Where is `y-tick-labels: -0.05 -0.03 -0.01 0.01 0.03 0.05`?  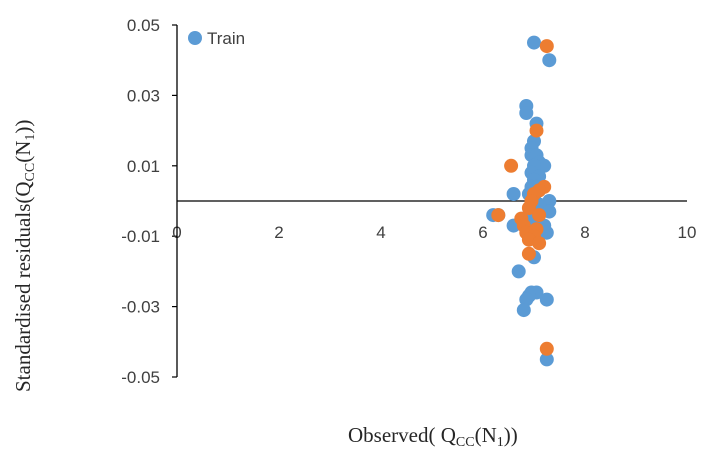
y-tick-labels: -0.05 -0.03 -0.01 0.01 0.03 0.05 is located at coordinates (149, 201).